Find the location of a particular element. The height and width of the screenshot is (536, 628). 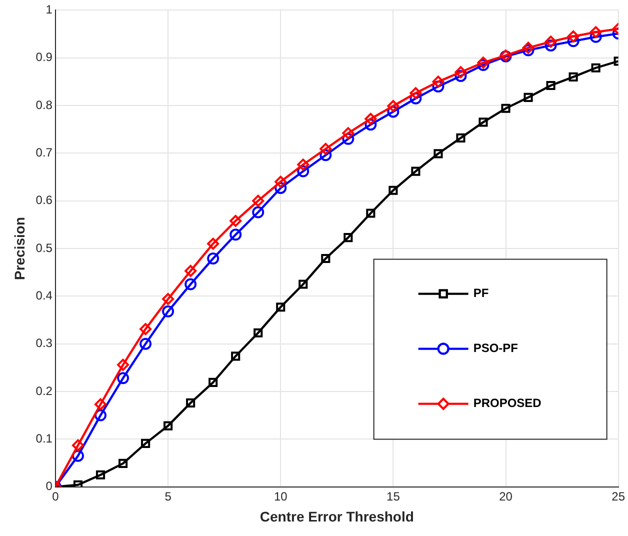

y-tick-label: 0.3 is located at coordinates (44, 343).